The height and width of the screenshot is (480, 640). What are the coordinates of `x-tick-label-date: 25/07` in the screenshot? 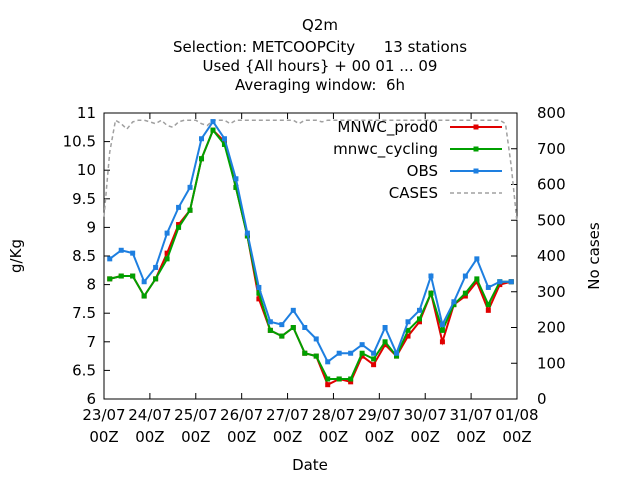 It's located at (195, 415).